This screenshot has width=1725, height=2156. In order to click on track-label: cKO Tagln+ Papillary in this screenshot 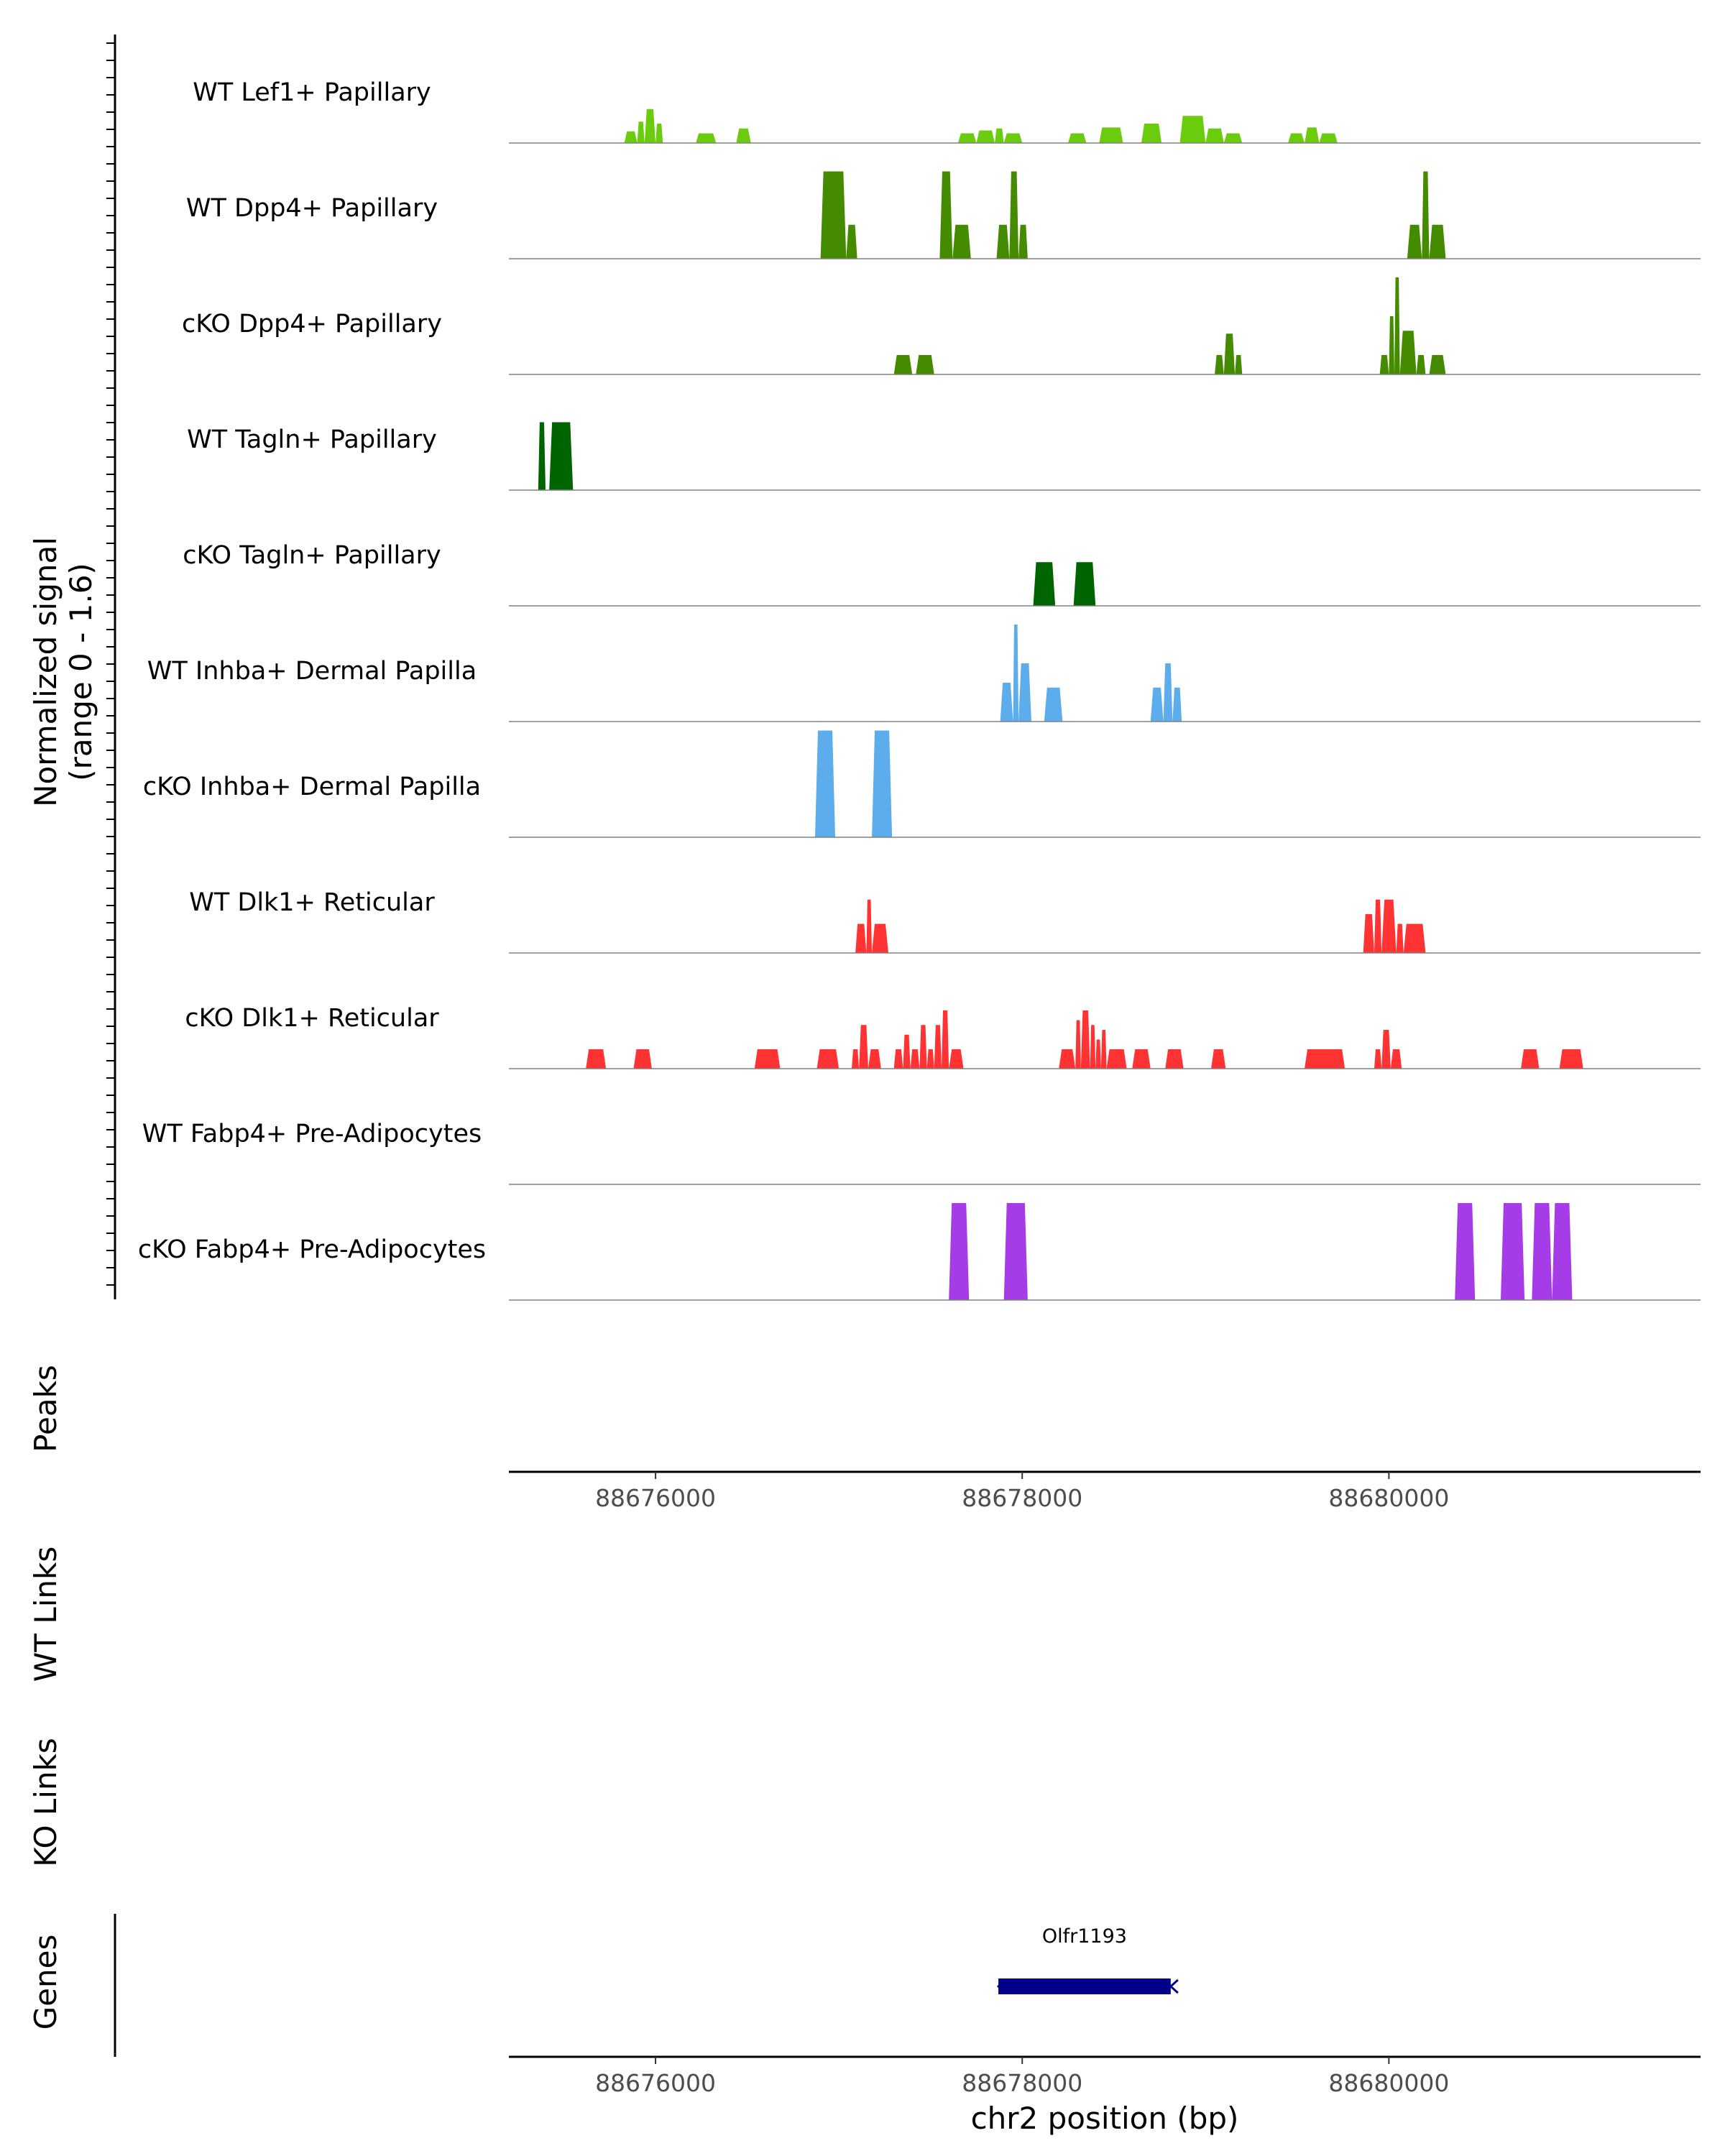, I will do `click(312, 555)`.